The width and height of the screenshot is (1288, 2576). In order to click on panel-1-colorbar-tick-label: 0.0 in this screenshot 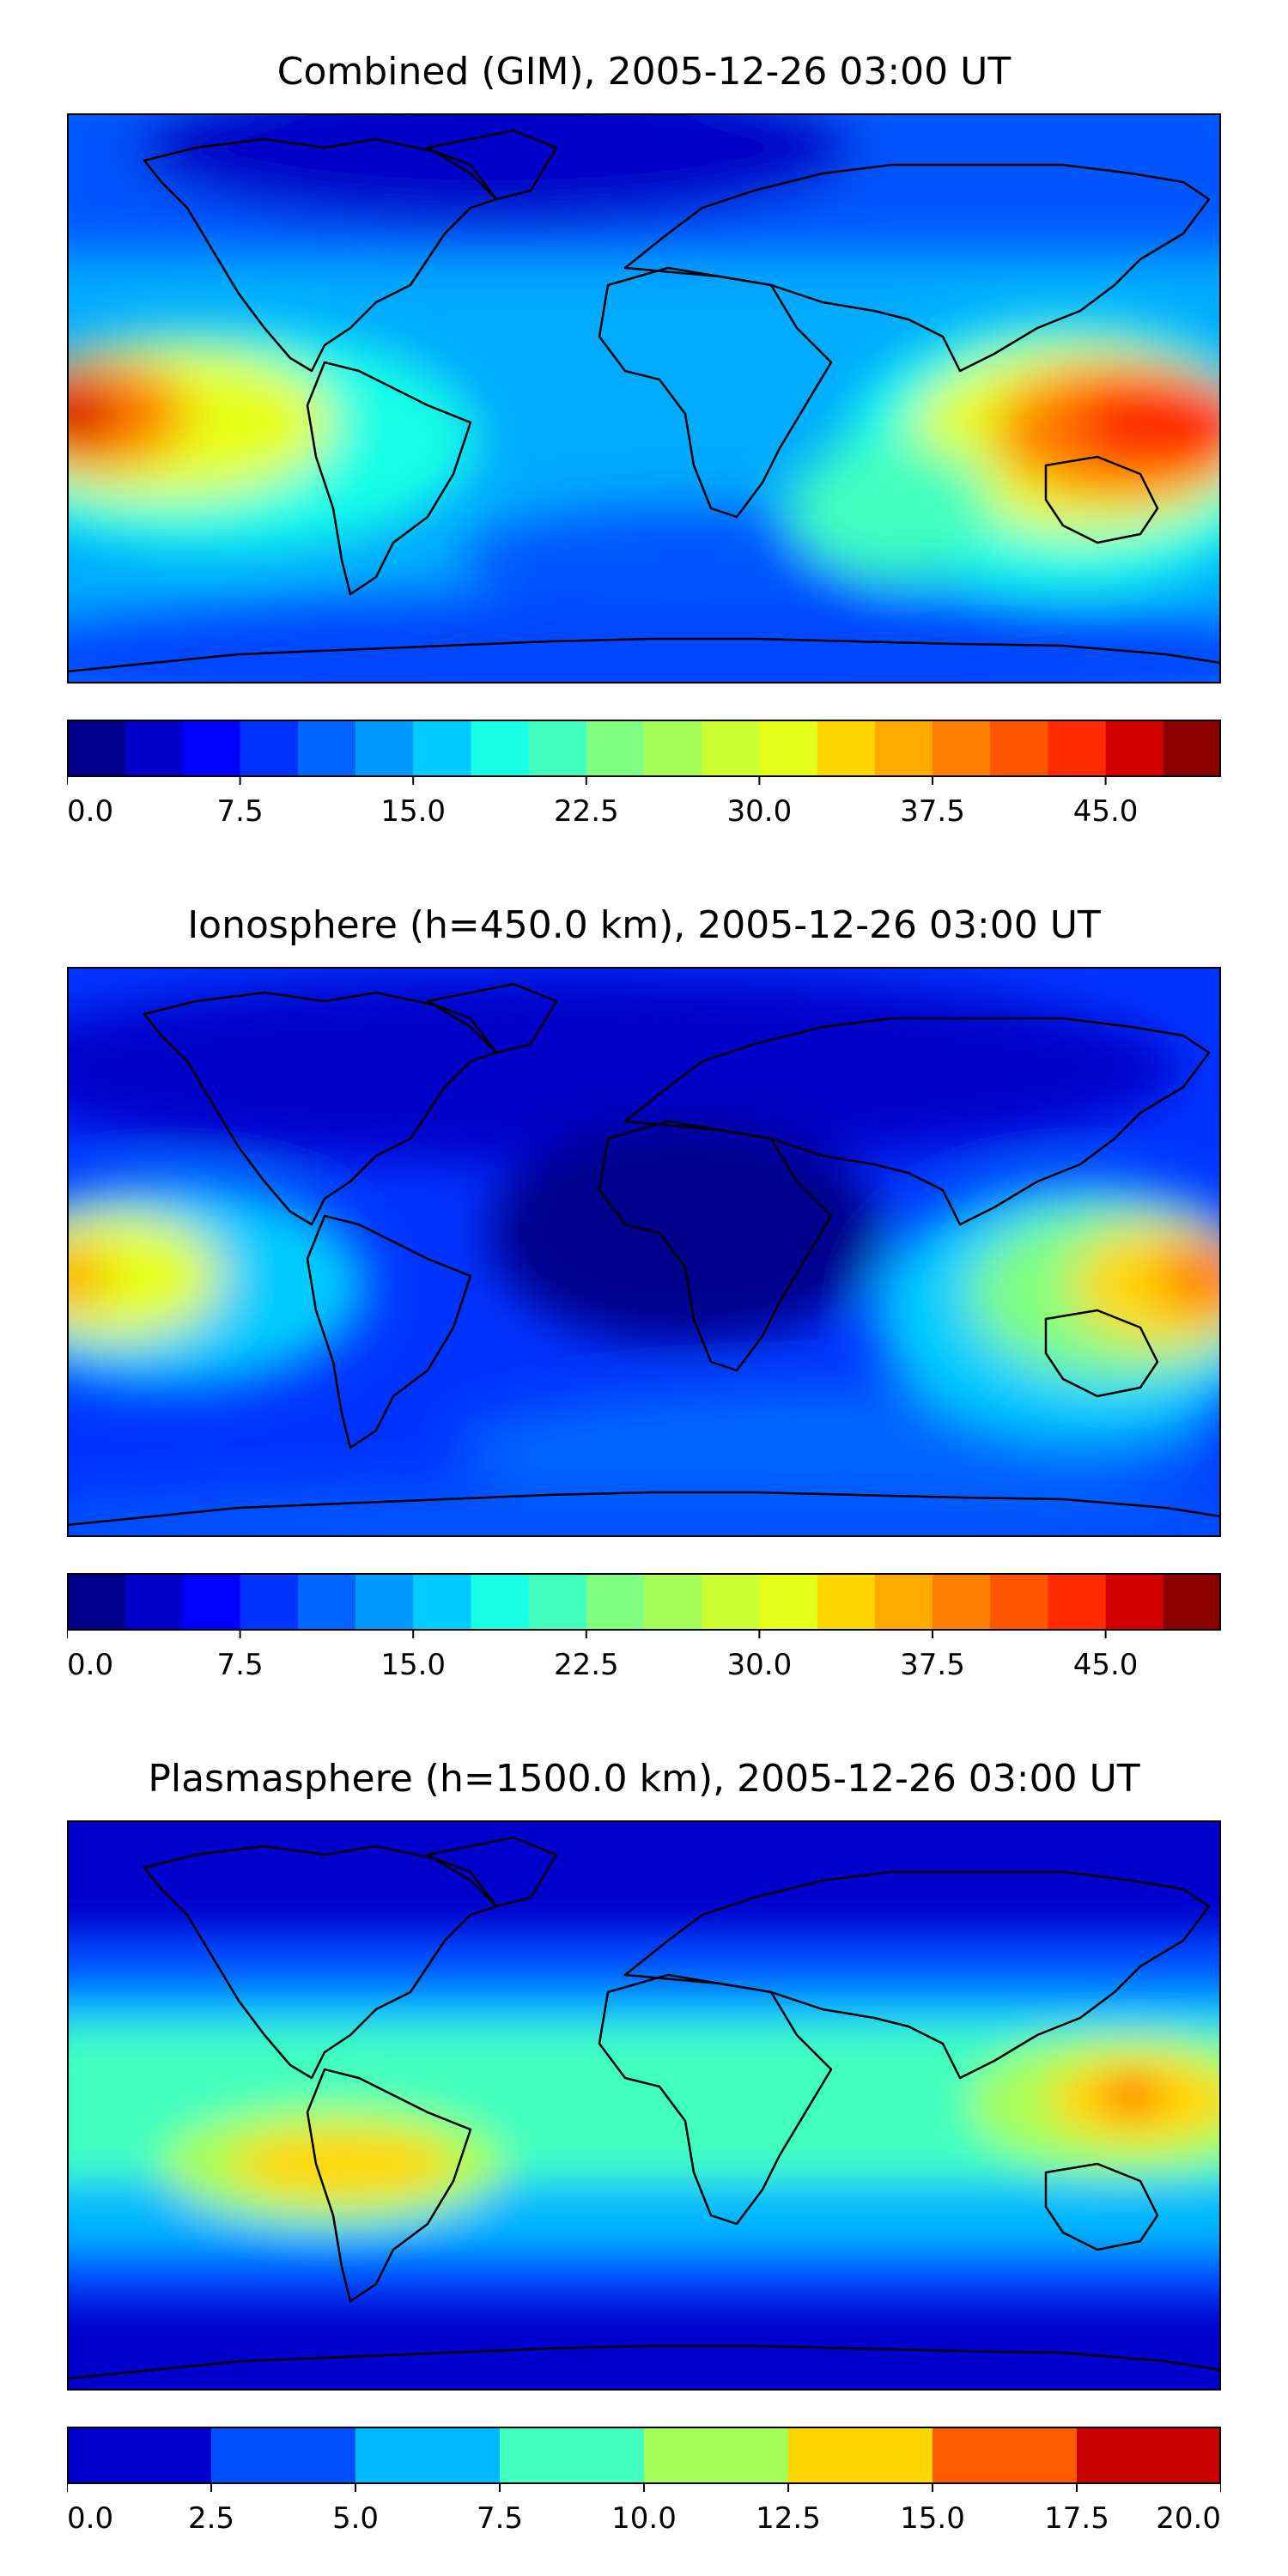, I will do `click(90, 812)`.